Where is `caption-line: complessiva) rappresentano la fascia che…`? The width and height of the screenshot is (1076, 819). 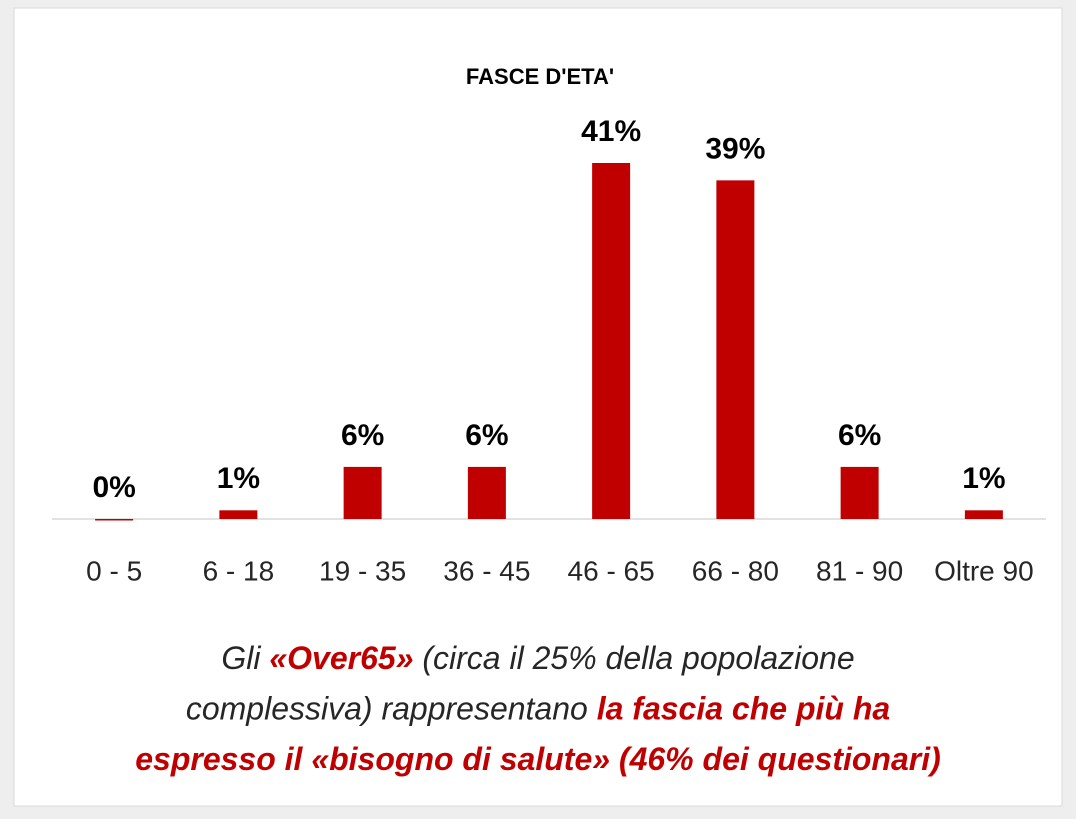
caption-line: complessiva) rappresentano la fascia che… is located at coordinates (538, 709).